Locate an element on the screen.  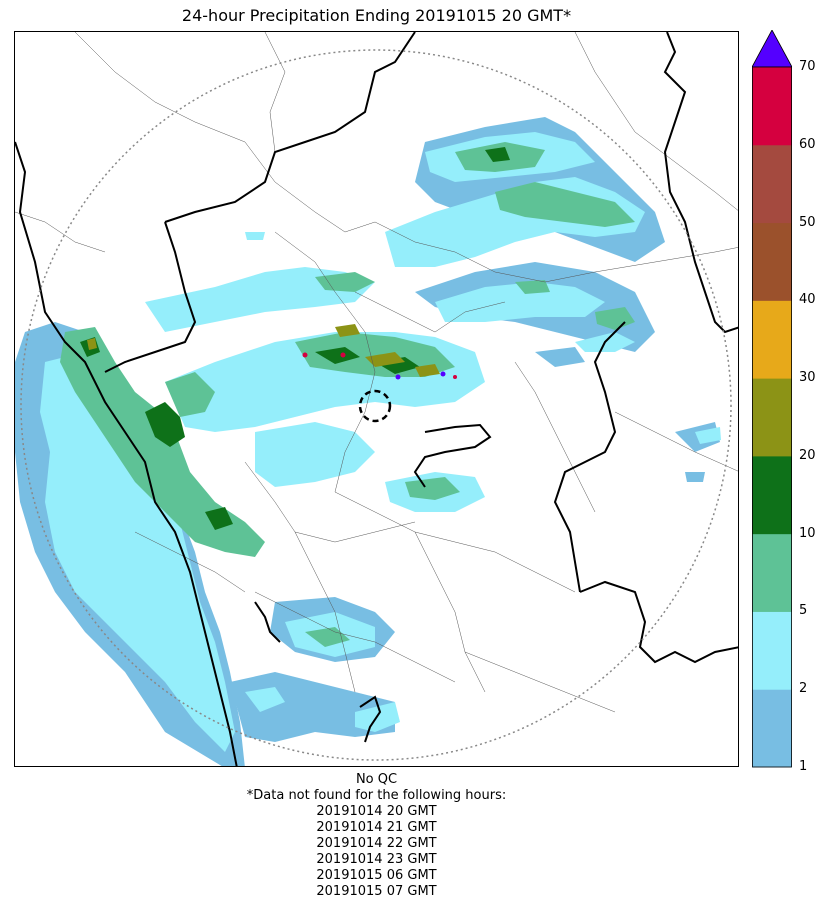
colorbar-svg is located at coordinates (772, 398).